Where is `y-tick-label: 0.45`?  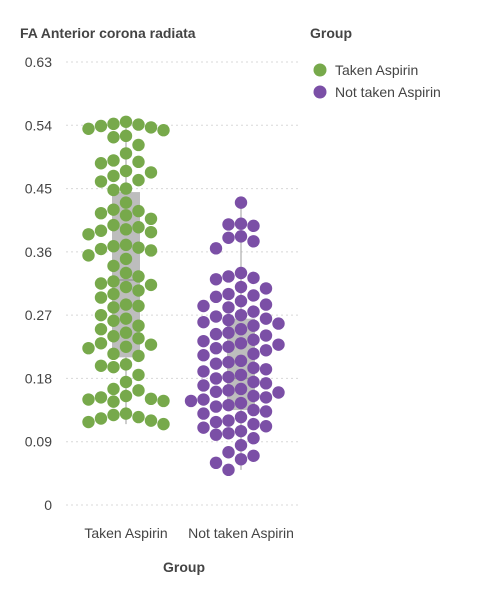
y-tick-label: 0.45 is located at coordinates (38, 189).